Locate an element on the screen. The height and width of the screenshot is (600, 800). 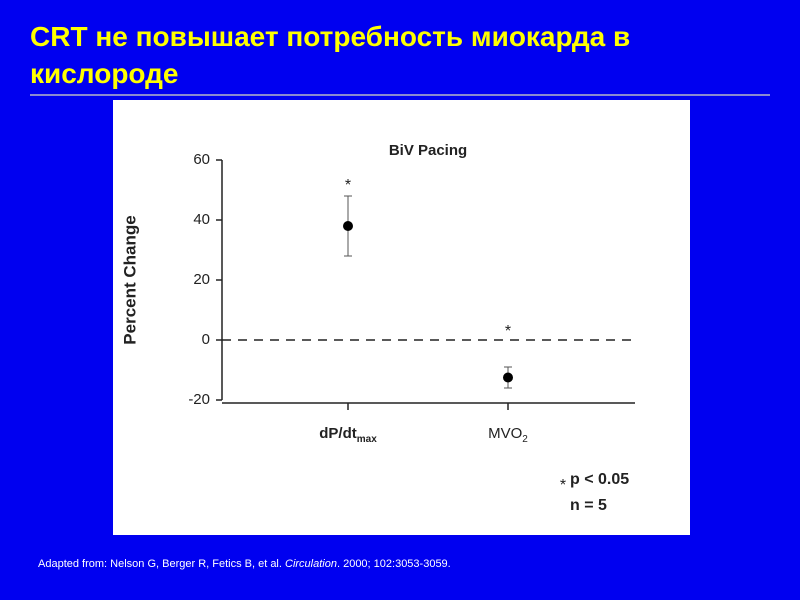
category-name: dP/dt is located at coordinates (338, 433).